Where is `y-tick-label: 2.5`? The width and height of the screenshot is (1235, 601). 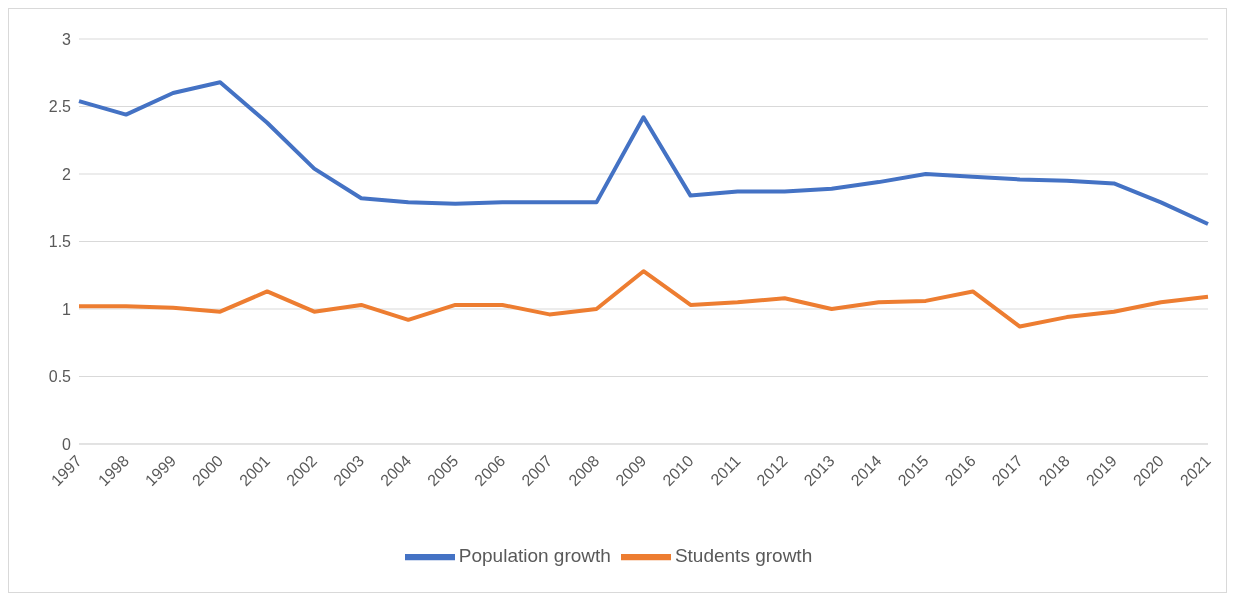
y-tick-label: 2.5 is located at coordinates (60, 107).